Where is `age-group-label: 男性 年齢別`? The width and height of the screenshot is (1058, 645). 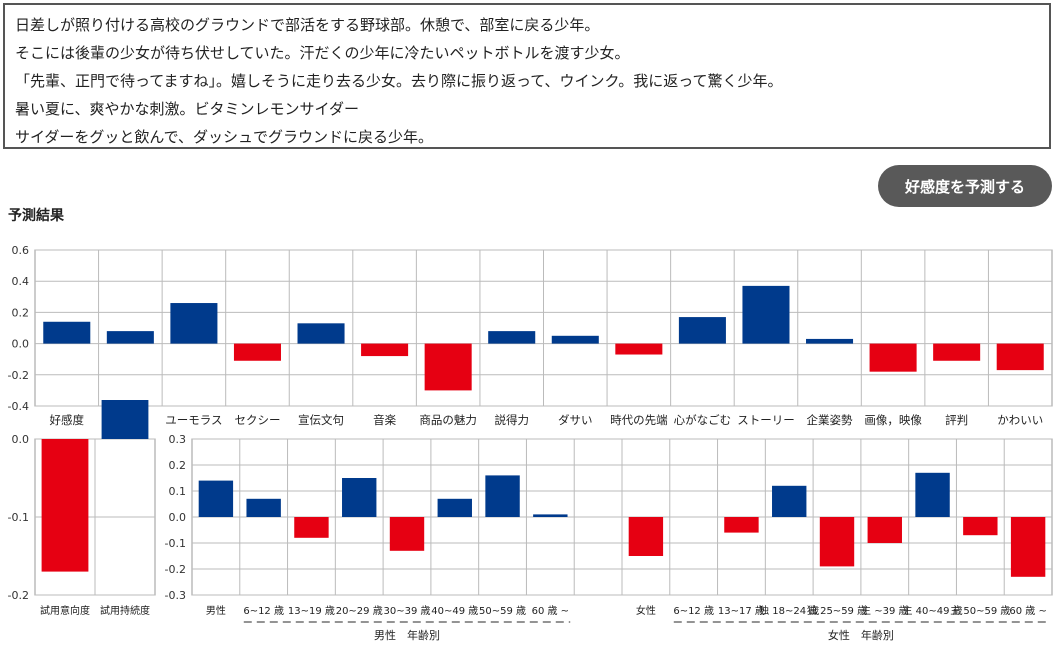 age-group-label: 男性 年齢別 is located at coordinates (407, 635).